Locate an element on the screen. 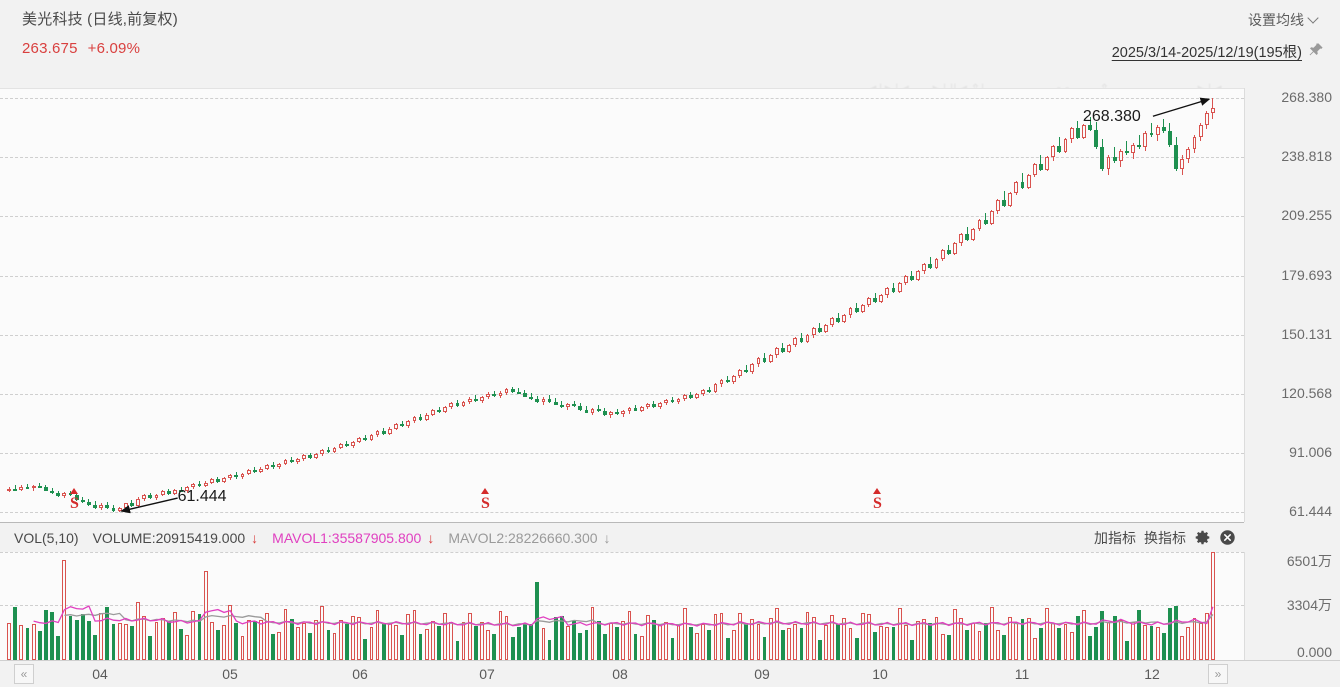 The height and width of the screenshot is (687, 1340). volume-gridline is located at coordinates (622, 606).